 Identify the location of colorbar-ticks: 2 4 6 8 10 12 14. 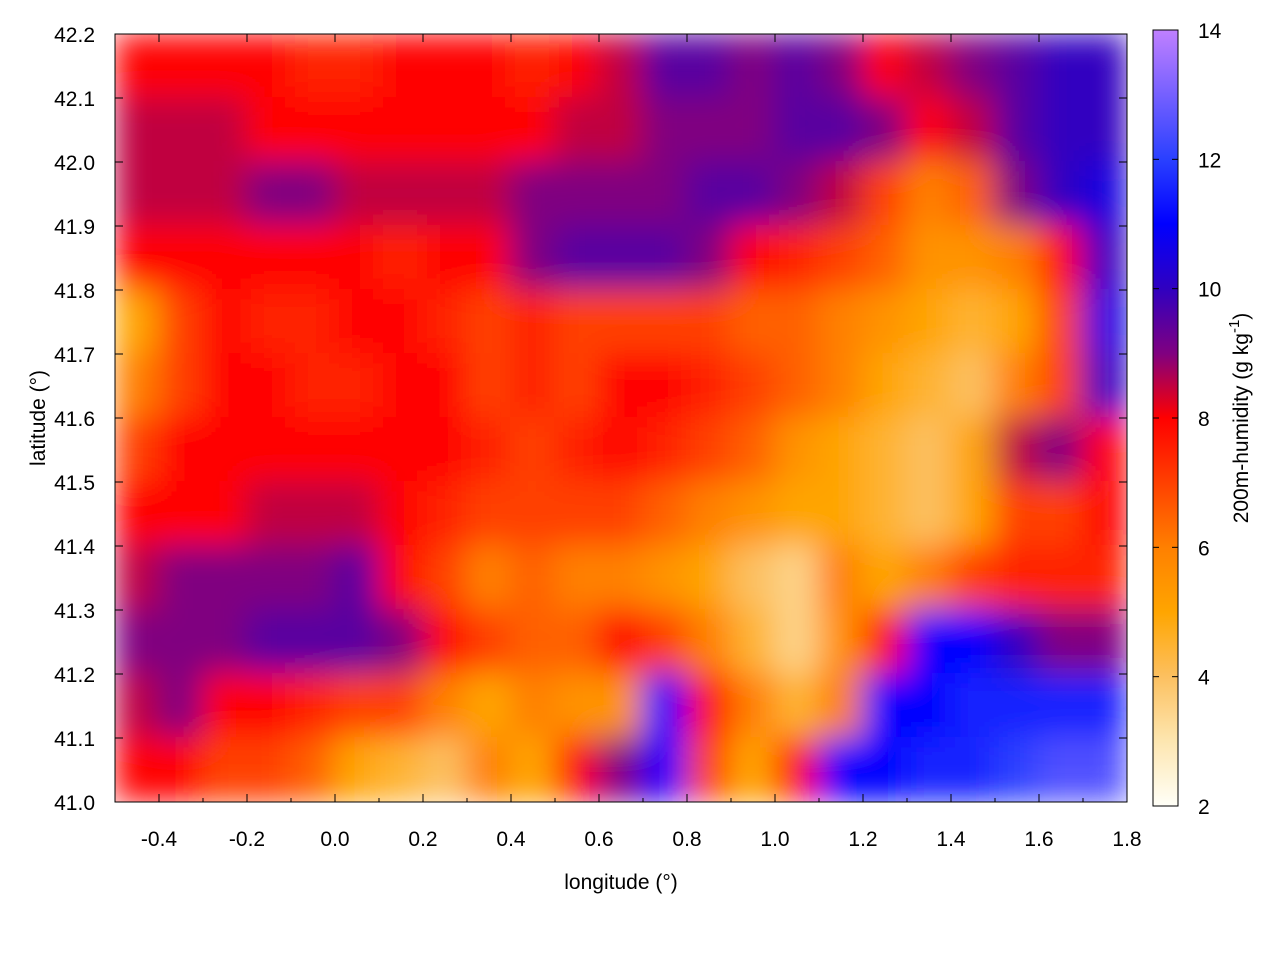
(1187, 419).